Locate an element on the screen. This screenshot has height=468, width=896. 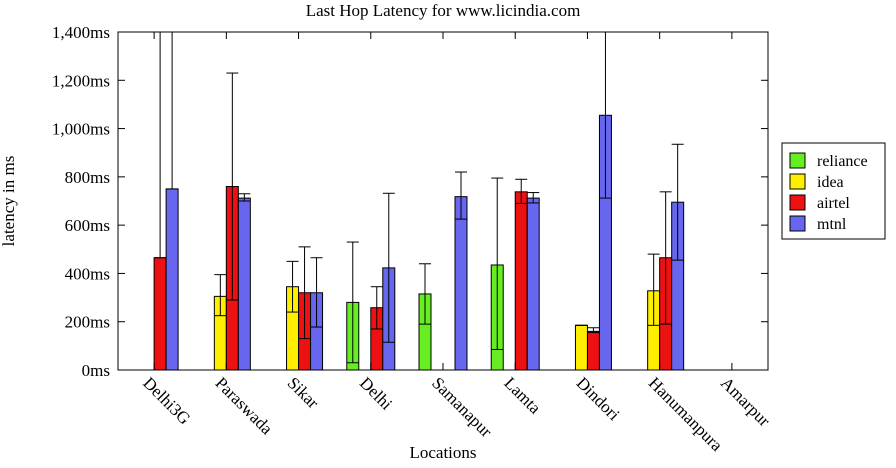
legend-swatch-idea is located at coordinates (797, 181).